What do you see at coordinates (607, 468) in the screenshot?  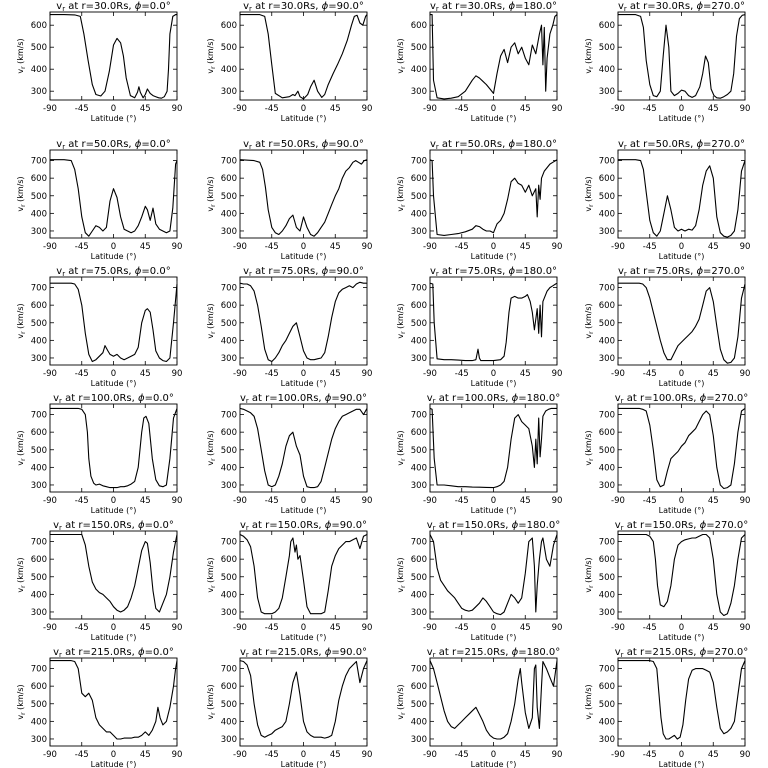 I see `y-tick-label: 400` at bounding box center [607, 468].